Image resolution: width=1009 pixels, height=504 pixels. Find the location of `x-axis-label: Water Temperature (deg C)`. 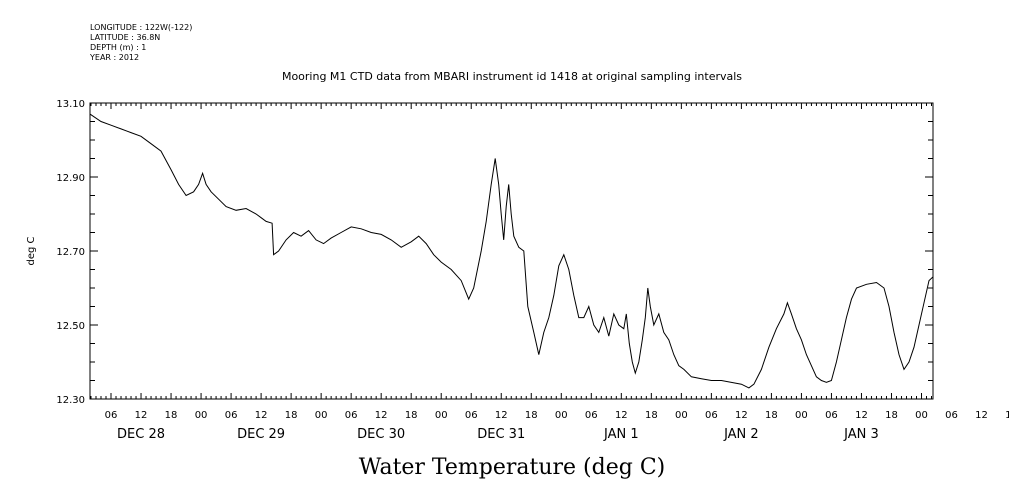

x-axis-label: Water Temperature (deg C) is located at coordinates (512, 467).